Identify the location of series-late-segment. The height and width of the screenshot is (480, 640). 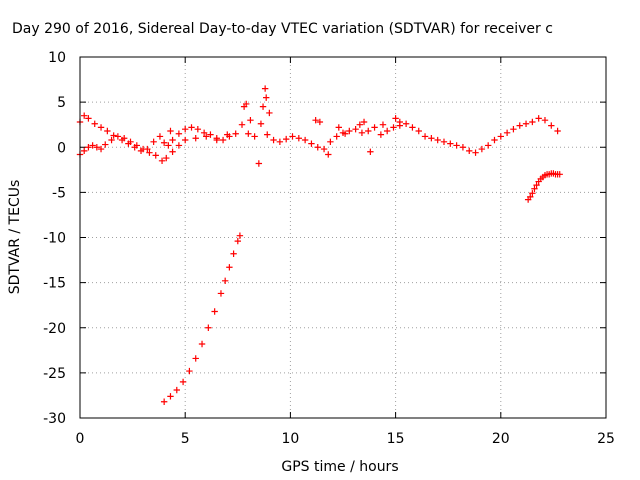
(543, 186).